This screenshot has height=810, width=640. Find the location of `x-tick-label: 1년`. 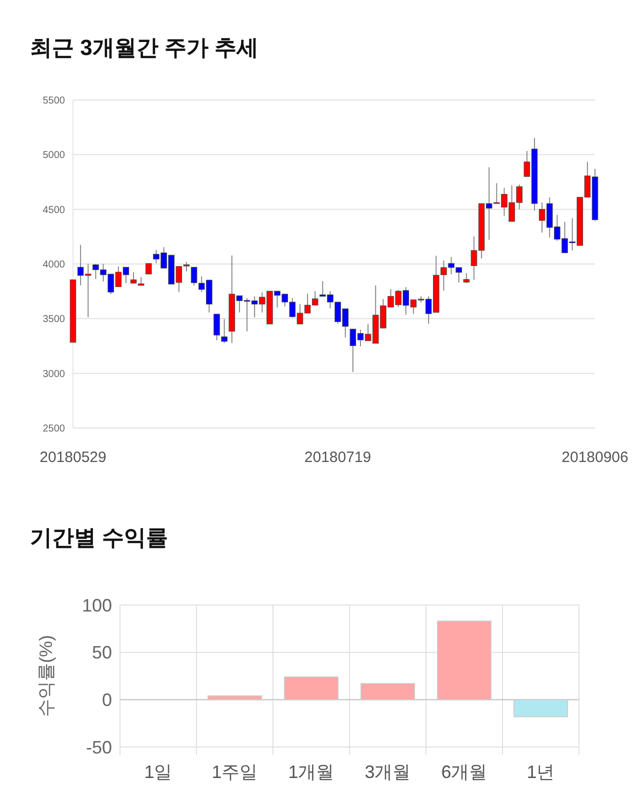

x-tick-label: 1년 is located at coordinates (540, 772).